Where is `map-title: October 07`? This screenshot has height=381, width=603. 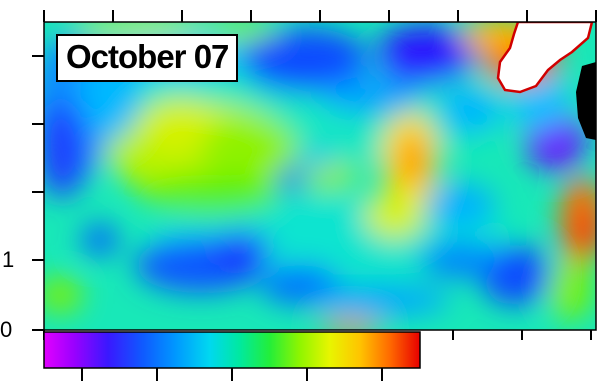 map-title: October 07 is located at coordinates (147, 58).